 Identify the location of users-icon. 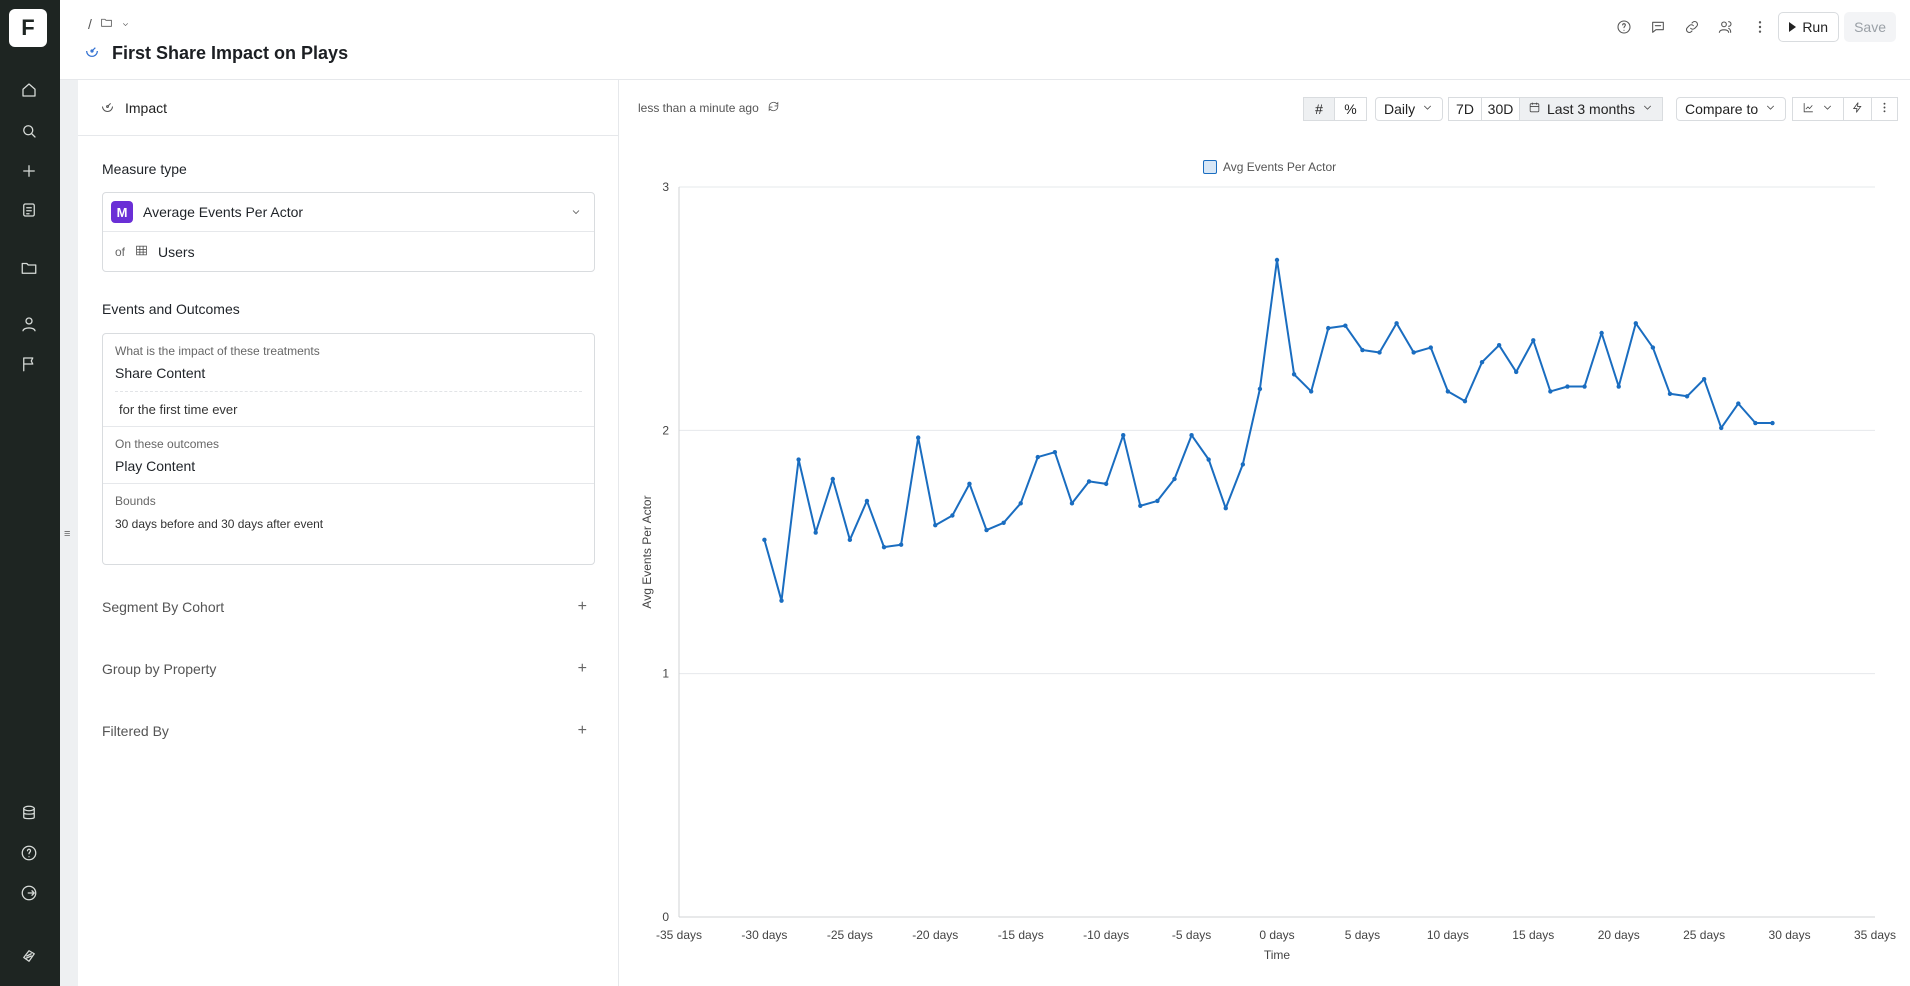
(1726, 27).